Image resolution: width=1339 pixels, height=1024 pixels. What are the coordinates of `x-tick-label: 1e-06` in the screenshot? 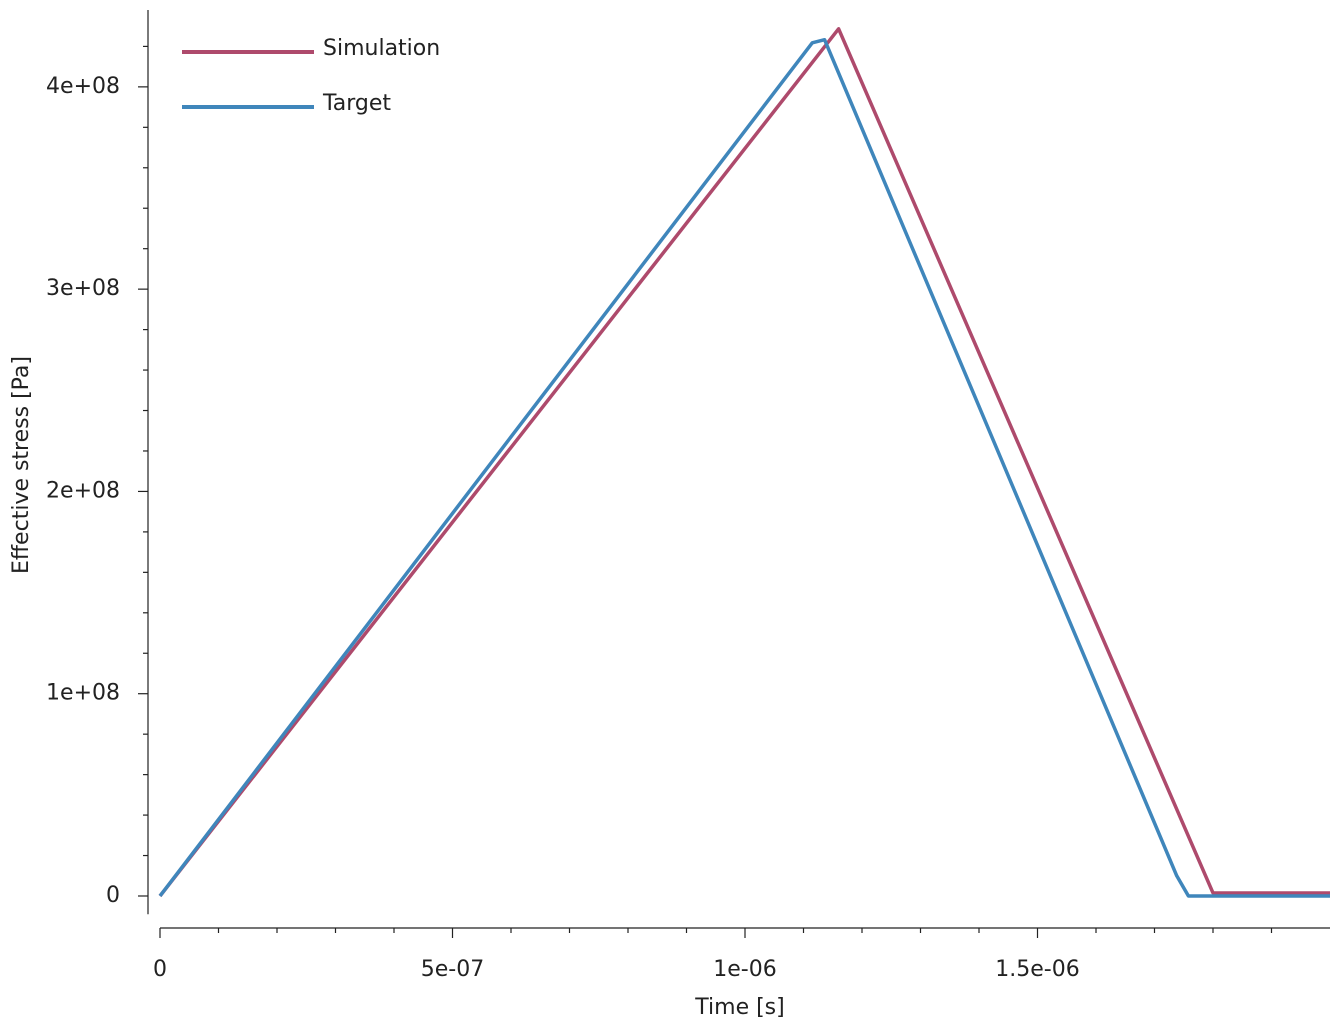 It's located at (744, 969).